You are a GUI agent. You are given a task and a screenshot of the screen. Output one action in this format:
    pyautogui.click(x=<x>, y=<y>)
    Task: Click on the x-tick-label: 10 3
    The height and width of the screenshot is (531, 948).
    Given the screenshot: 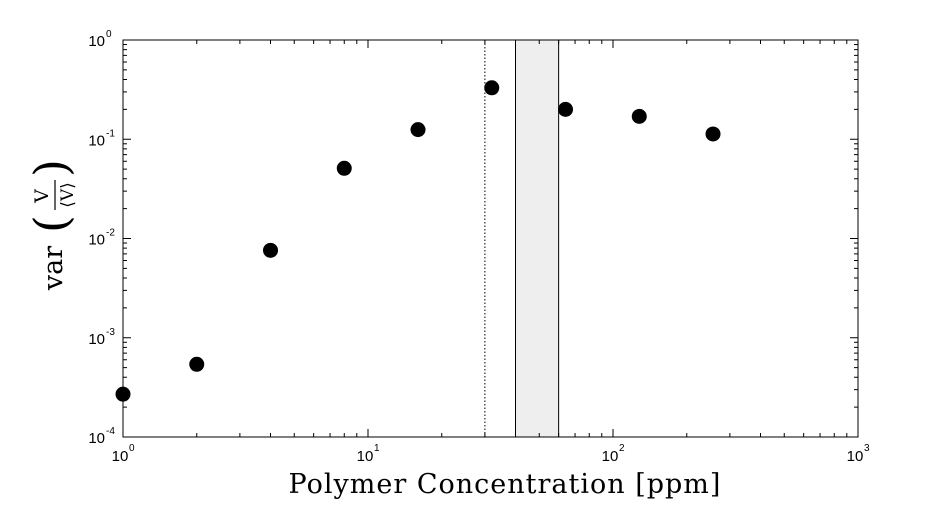 What is the action you would take?
    pyautogui.click(x=858, y=454)
    